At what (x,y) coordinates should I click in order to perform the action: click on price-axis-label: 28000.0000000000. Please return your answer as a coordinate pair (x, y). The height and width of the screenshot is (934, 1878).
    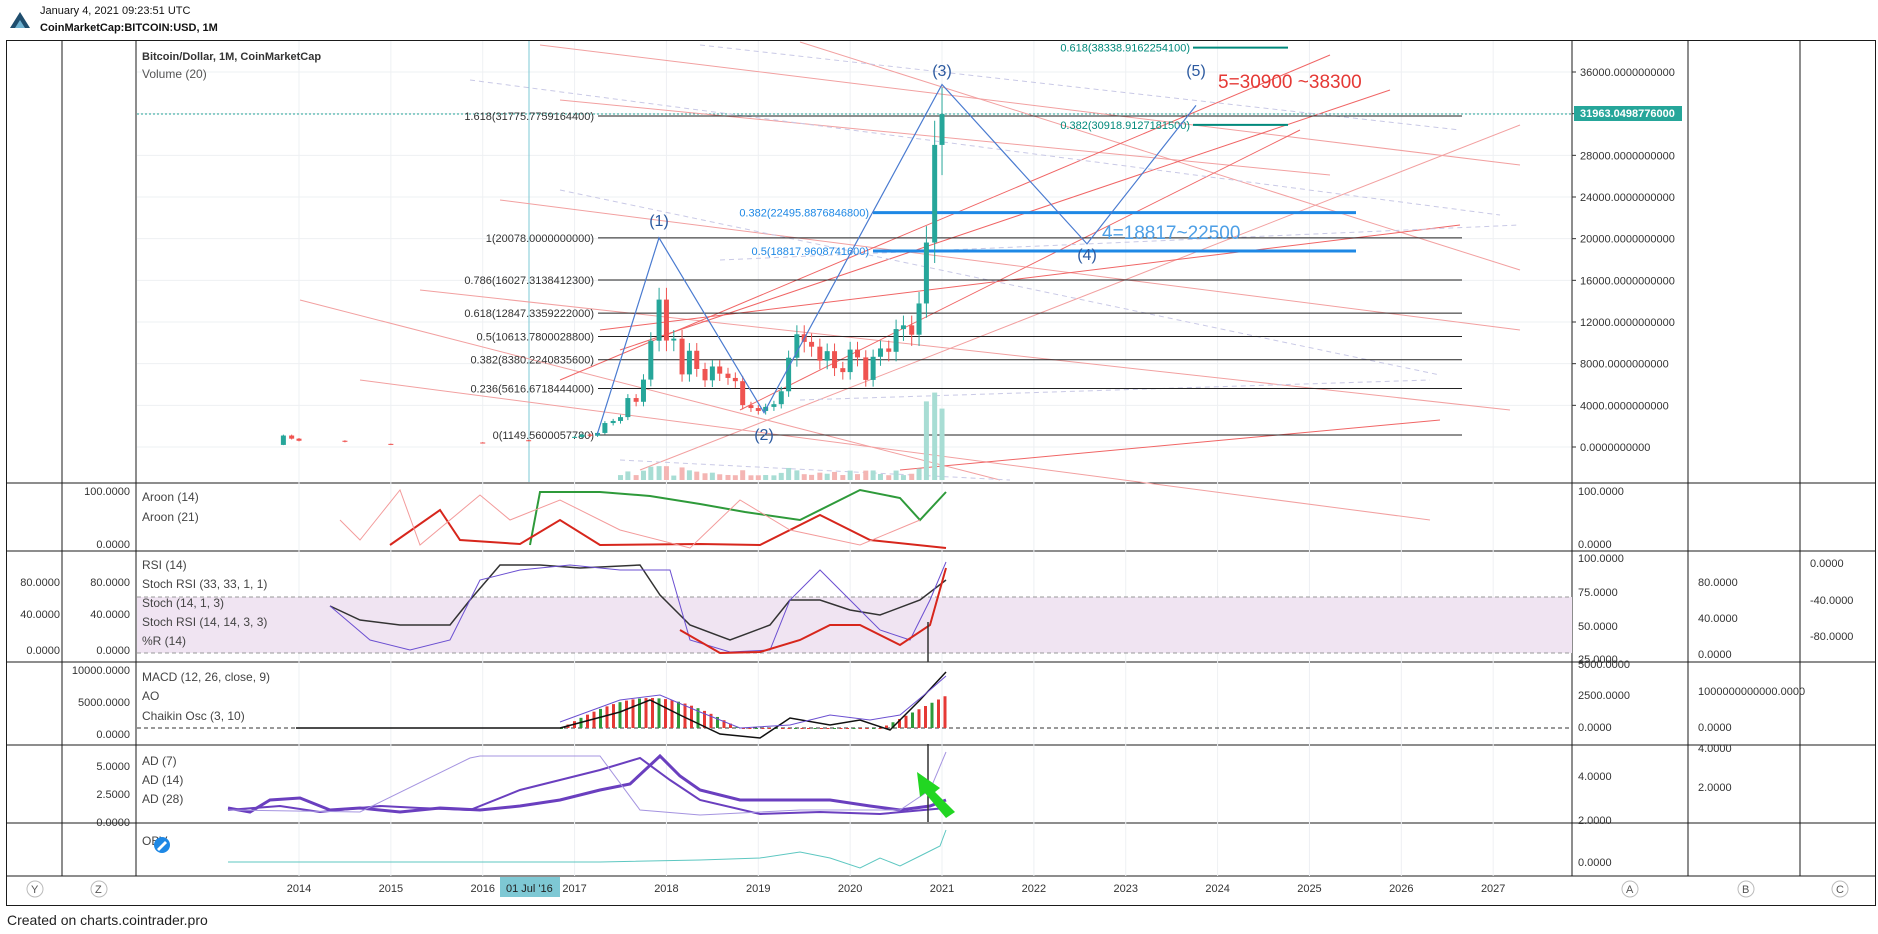
    Looking at the image, I should click on (1627, 156).